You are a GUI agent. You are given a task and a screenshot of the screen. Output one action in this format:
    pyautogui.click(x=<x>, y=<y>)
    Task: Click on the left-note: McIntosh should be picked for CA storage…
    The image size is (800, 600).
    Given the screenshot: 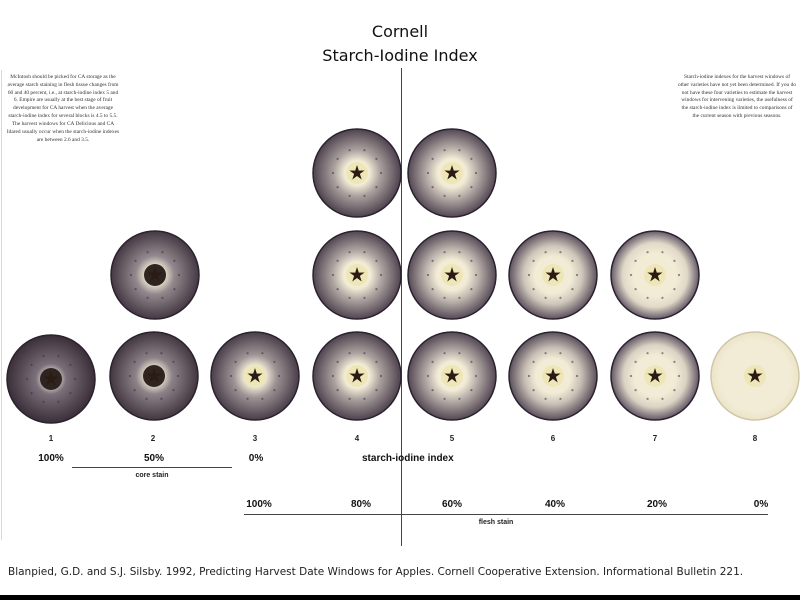 What is the action you would take?
    pyautogui.click(x=63, y=108)
    